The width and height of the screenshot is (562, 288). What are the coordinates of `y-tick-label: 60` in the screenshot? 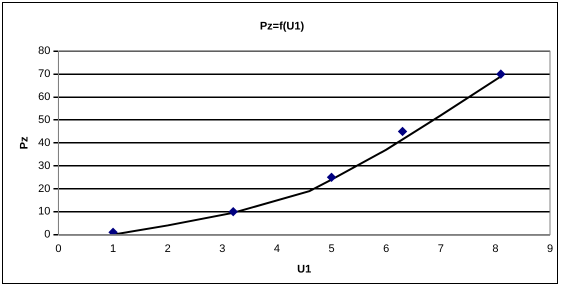 It's located at (44, 97).